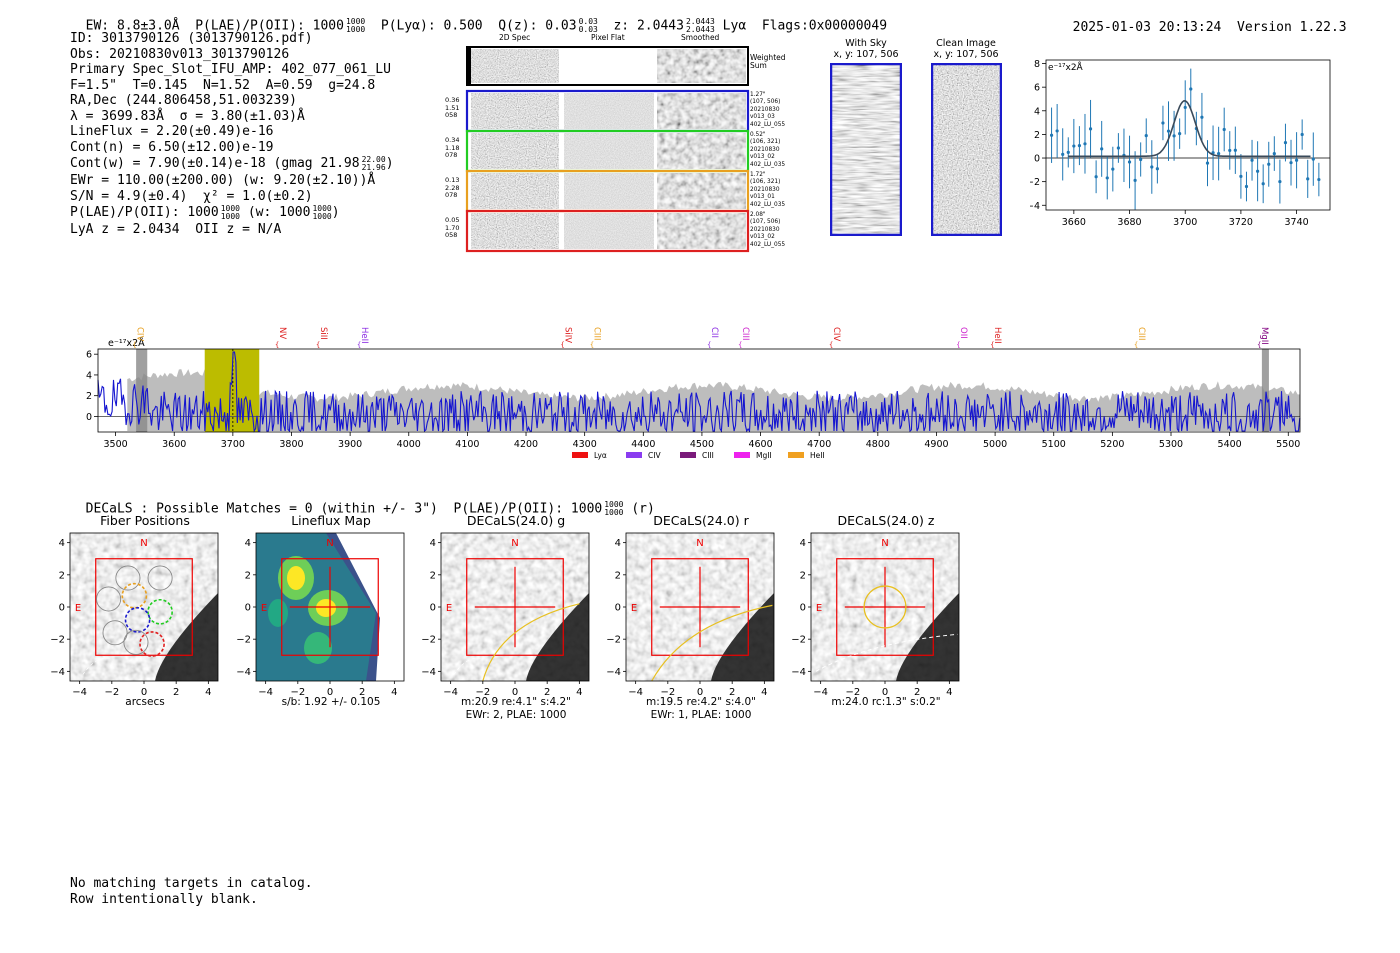 The image size is (1400, 953). What do you see at coordinates (768, 190) in the screenshot?
I see `cutout-row-info: 1.72" (106, 321) 20210830 v013_01 402_LU_035` at bounding box center [768, 190].